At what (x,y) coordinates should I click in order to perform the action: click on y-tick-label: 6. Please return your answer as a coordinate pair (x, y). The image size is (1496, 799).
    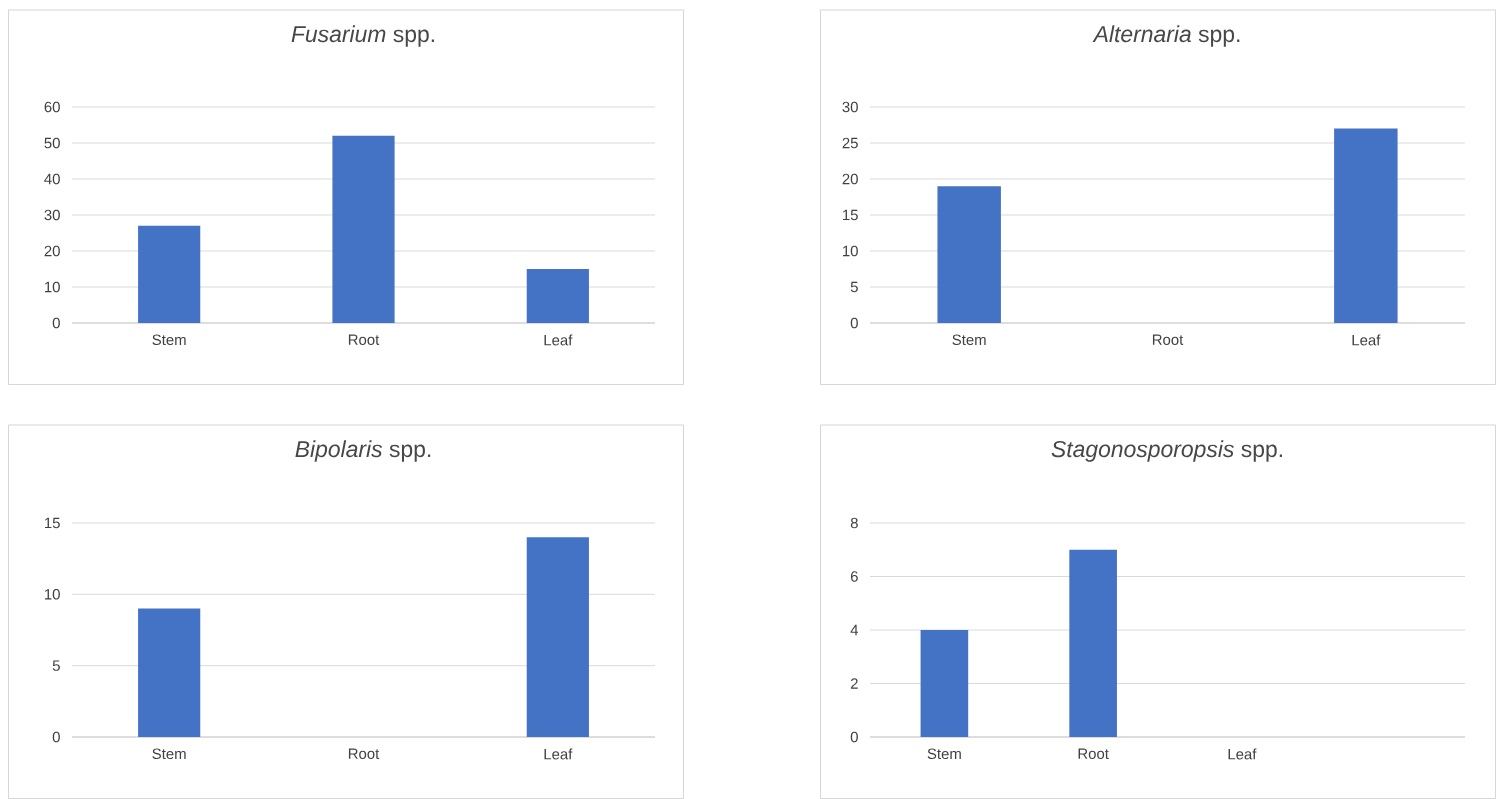
    Looking at the image, I should click on (854, 576).